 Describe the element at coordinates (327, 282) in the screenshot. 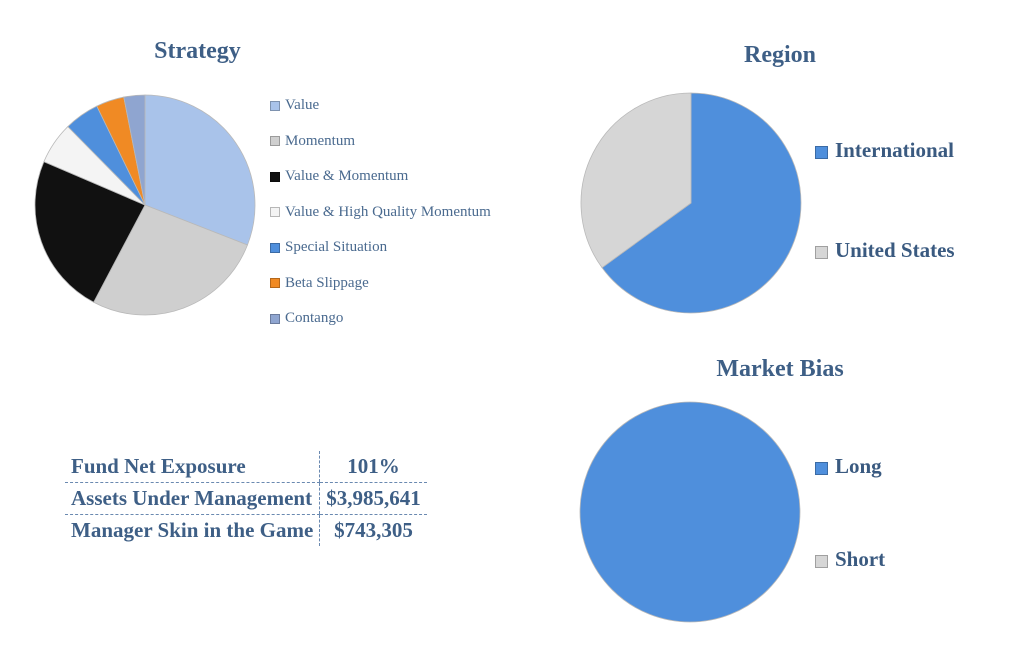

I see `legend-label-beta-slippage: Beta Slippage` at that location.